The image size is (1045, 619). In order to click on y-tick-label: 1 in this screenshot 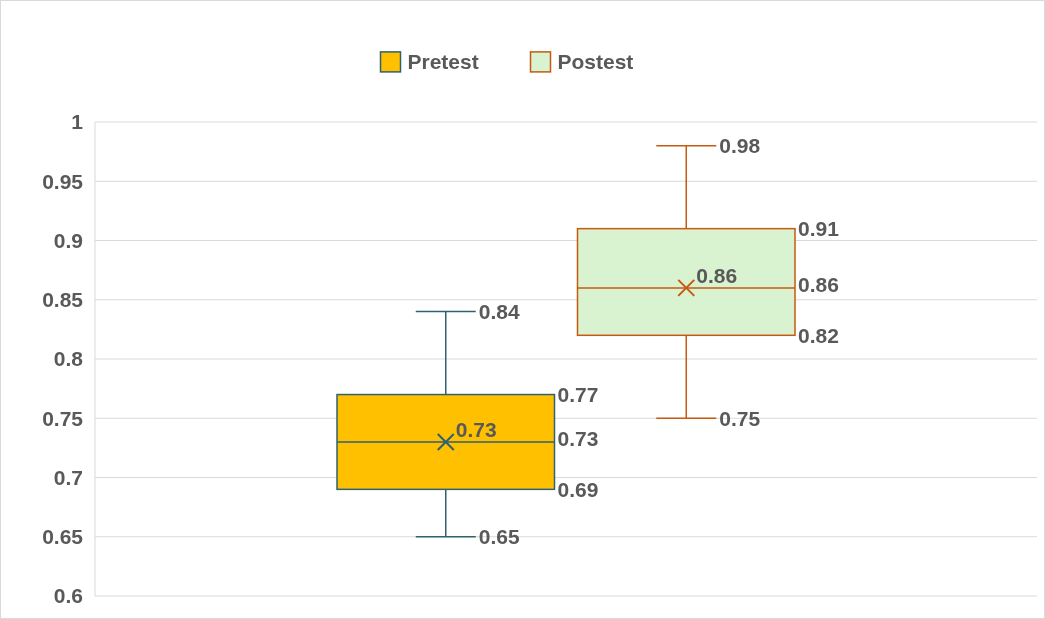, I will do `click(77, 122)`.